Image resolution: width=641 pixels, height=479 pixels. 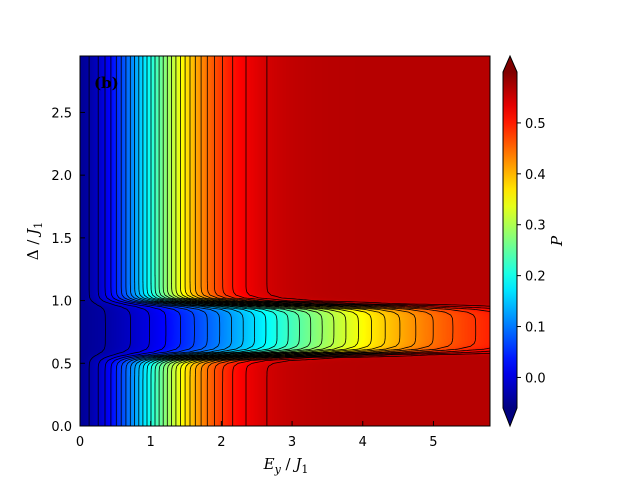 What do you see at coordinates (80, 442) in the screenshot?
I see `x-tick-label: 0` at bounding box center [80, 442].